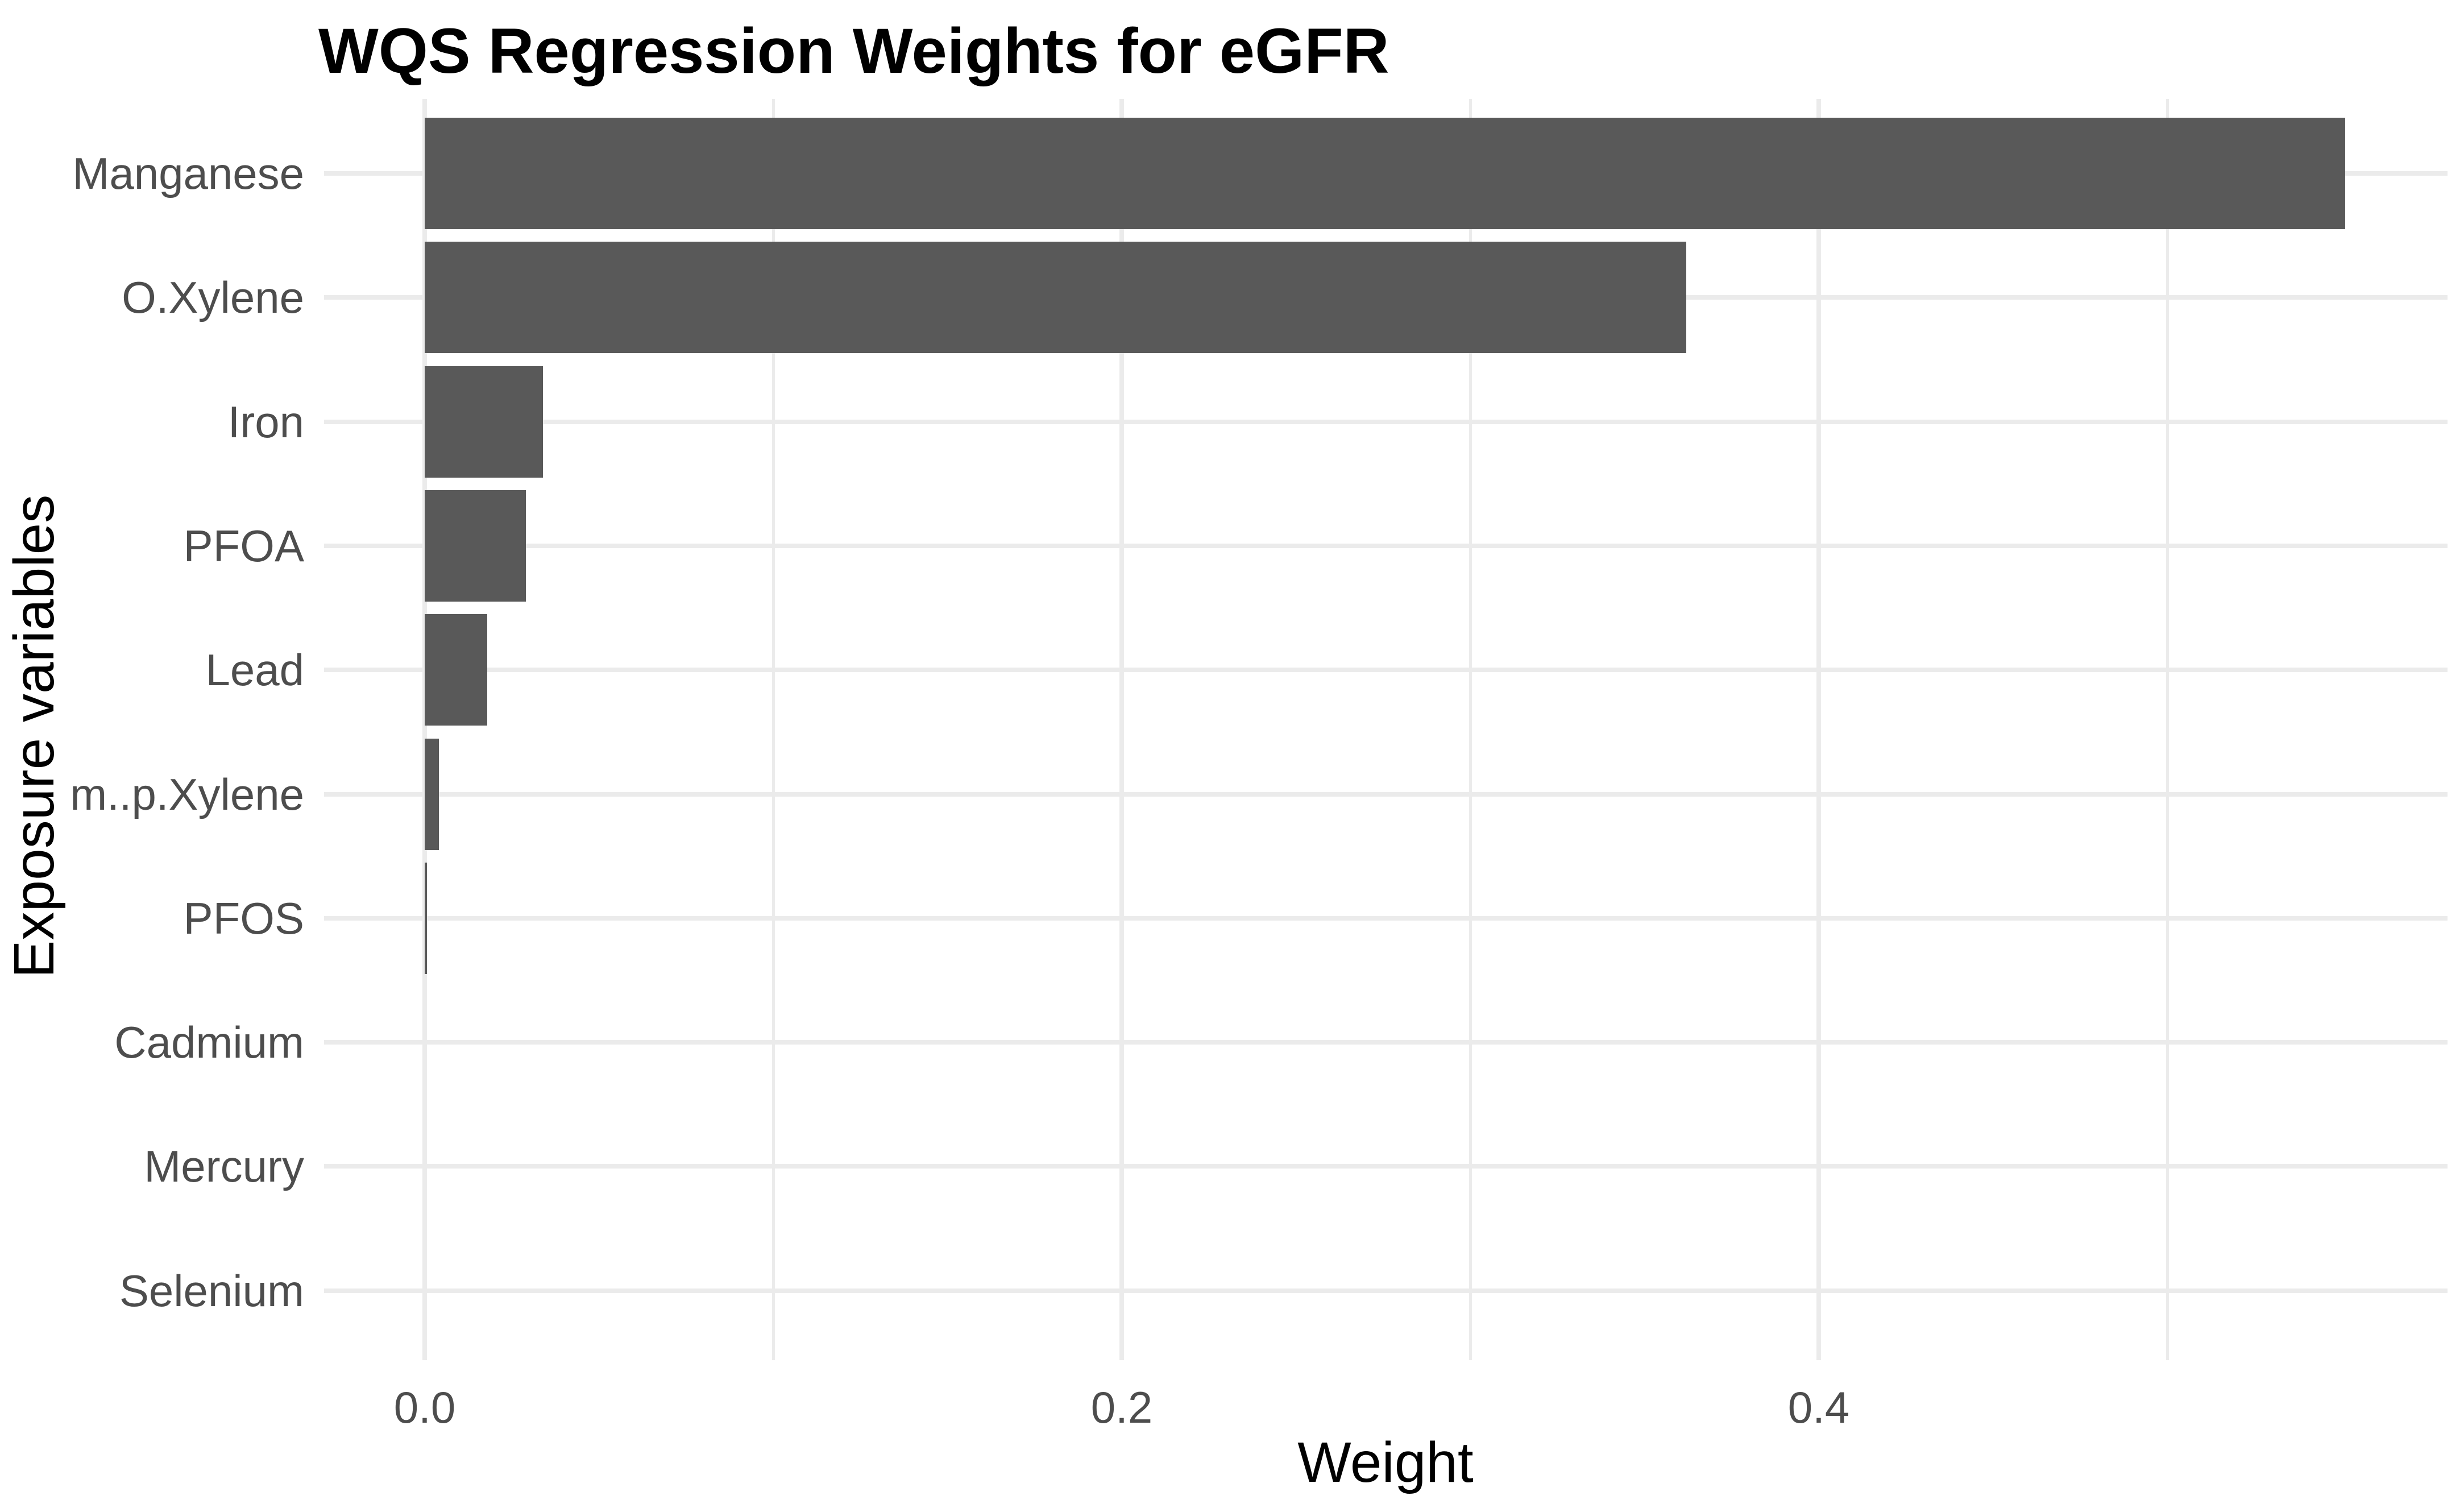 This screenshot has height=1504, width=2464. I want to click on y-tick-label: O.Xylene, so click(213, 297).